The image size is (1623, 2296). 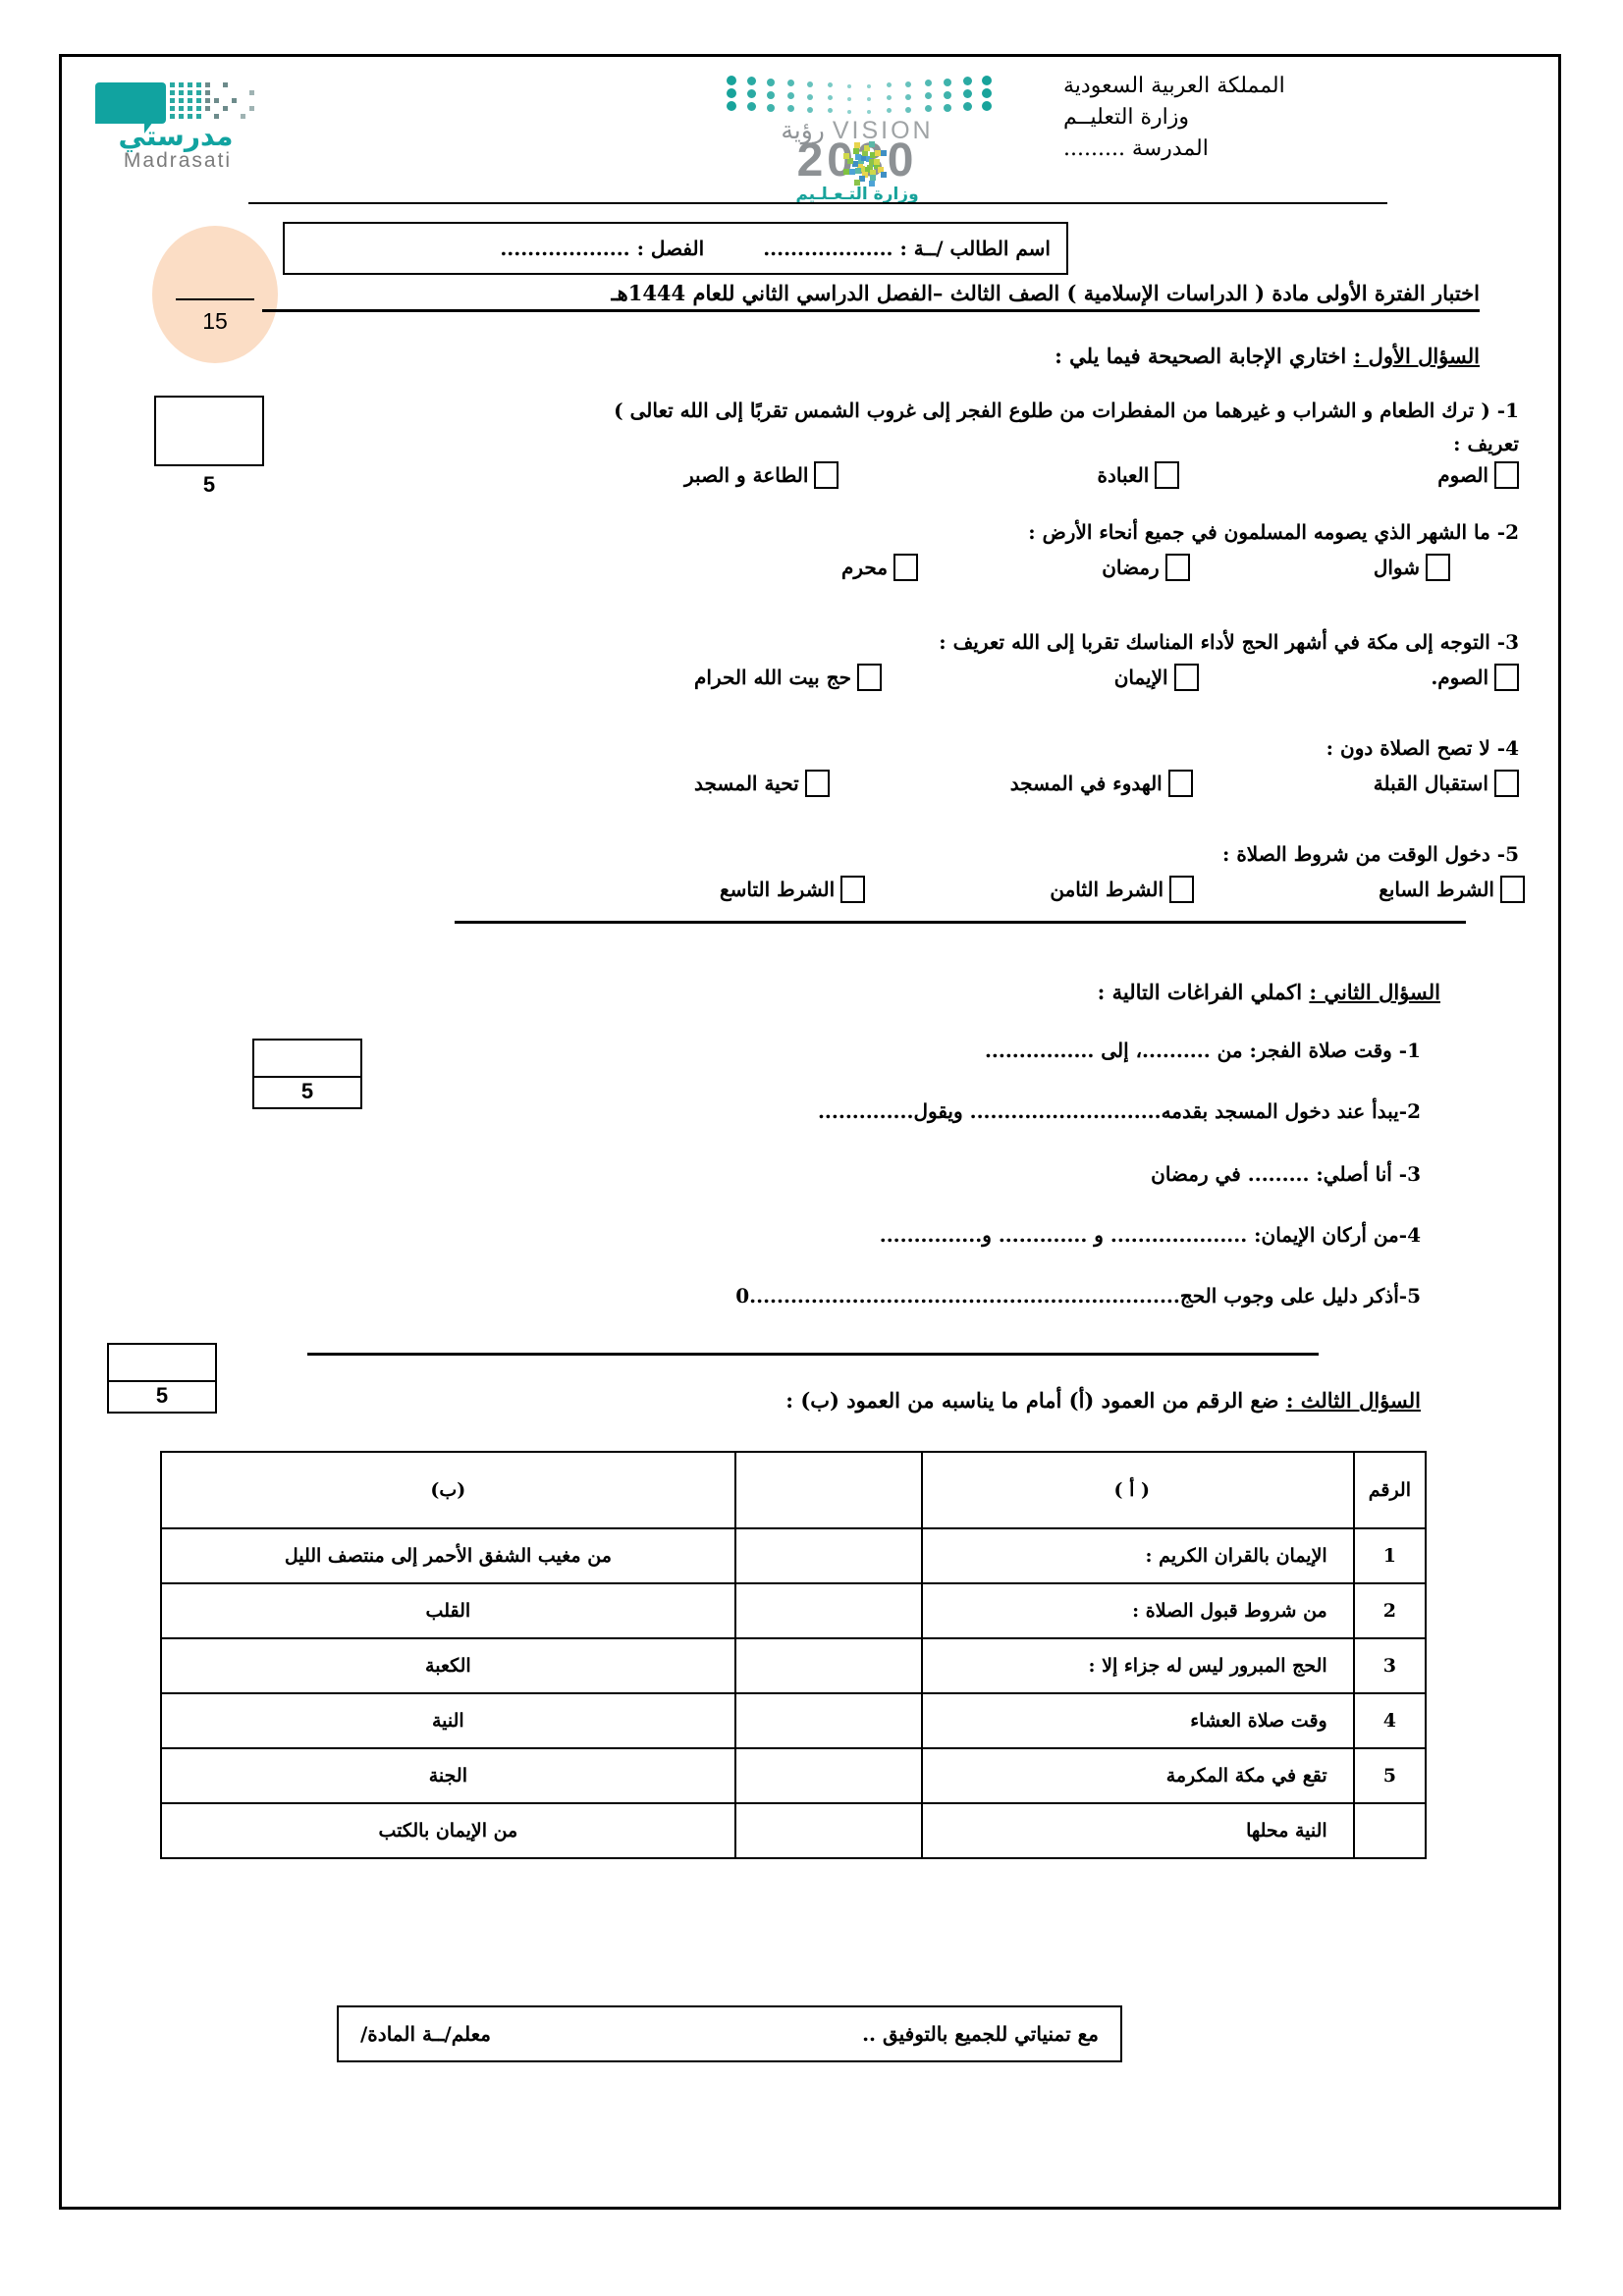 What do you see at coordinates (762, 783) in the screenshot?
I see `q1-item4-option-3: تحية المسجد` at bounding box center [762, 783].